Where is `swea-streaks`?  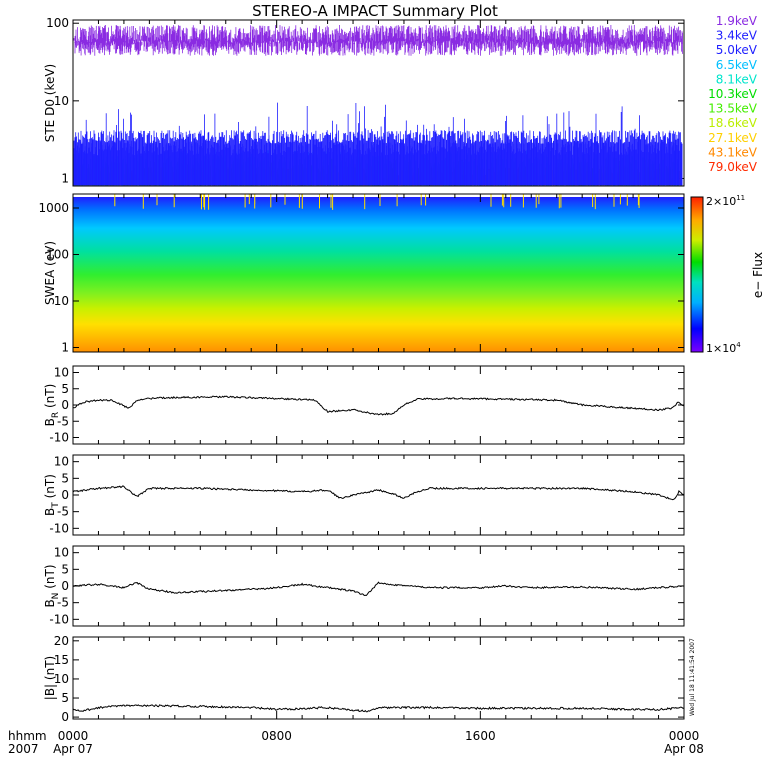 swea-streaks is located at coordinates (377, 202).